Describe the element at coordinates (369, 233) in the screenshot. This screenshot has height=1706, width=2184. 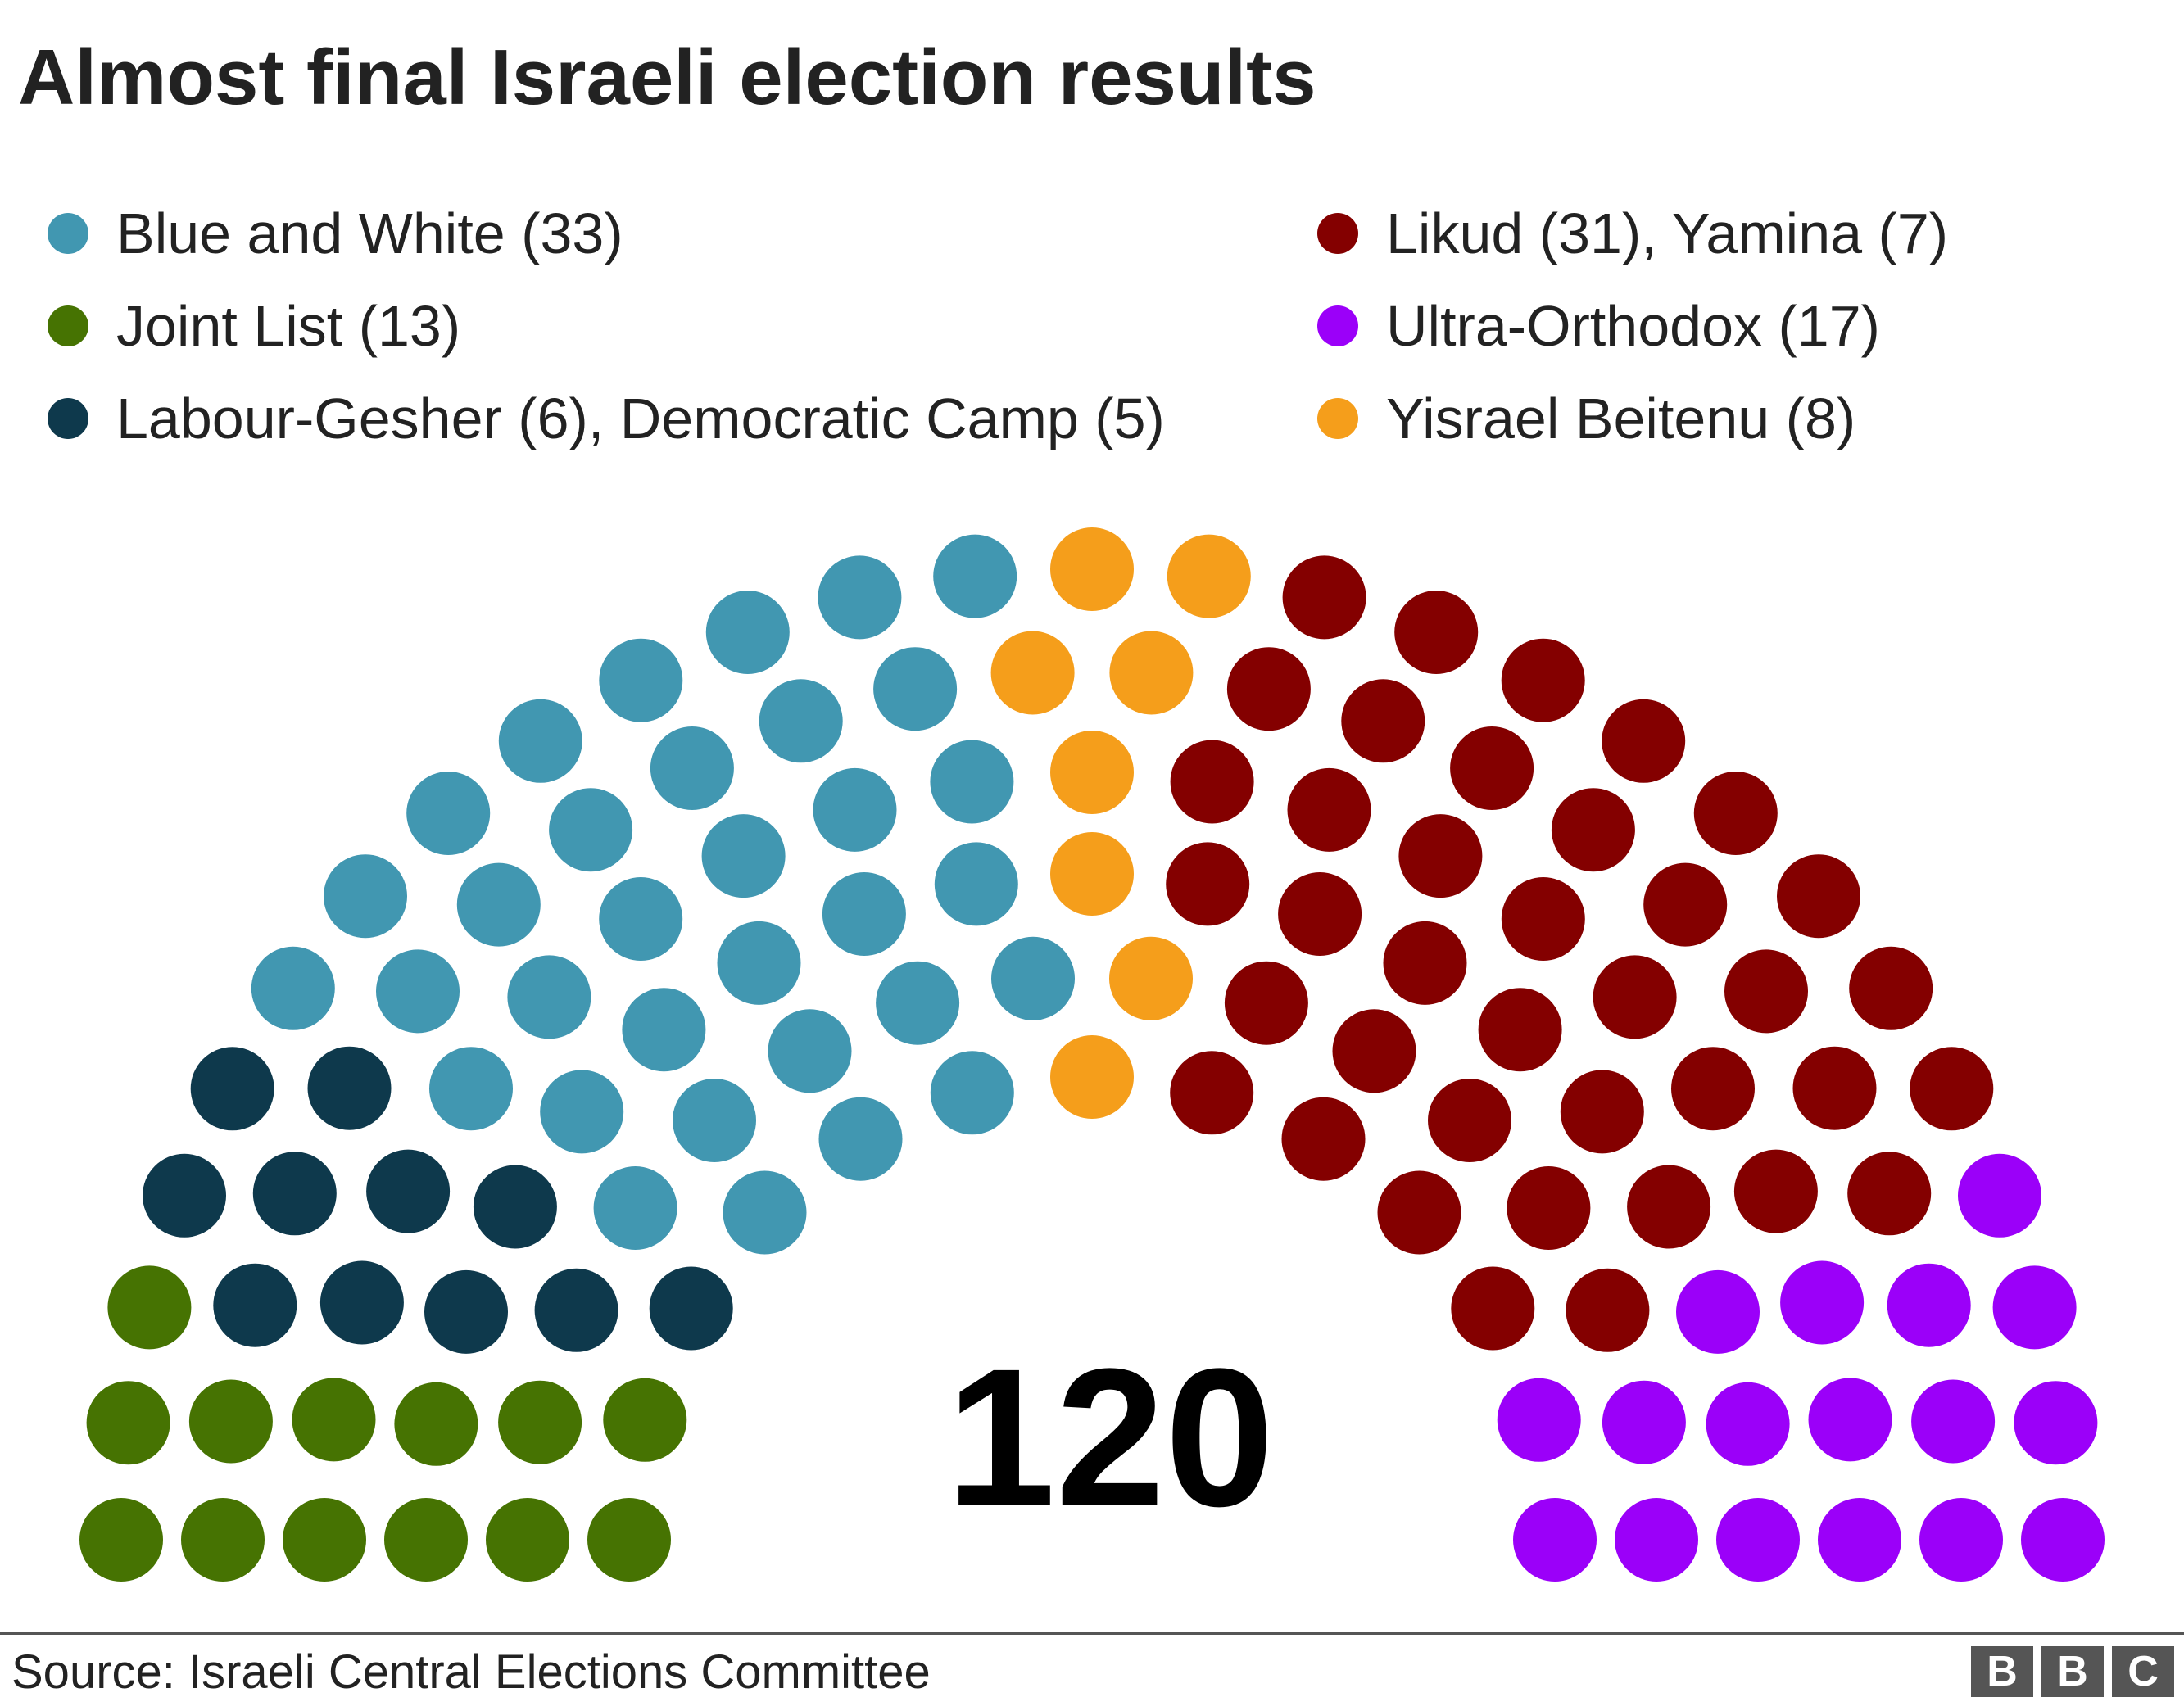
I see `legend-label: Blue and White (33)` at that location.